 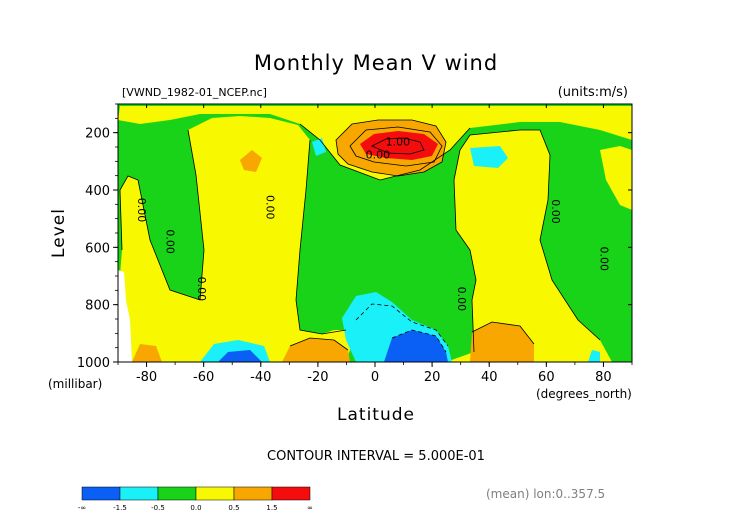 What do you see at coordinates (93, 363) in the screenshot?
I see `y-tick-label: 1000` at bounding box center [93, 363].